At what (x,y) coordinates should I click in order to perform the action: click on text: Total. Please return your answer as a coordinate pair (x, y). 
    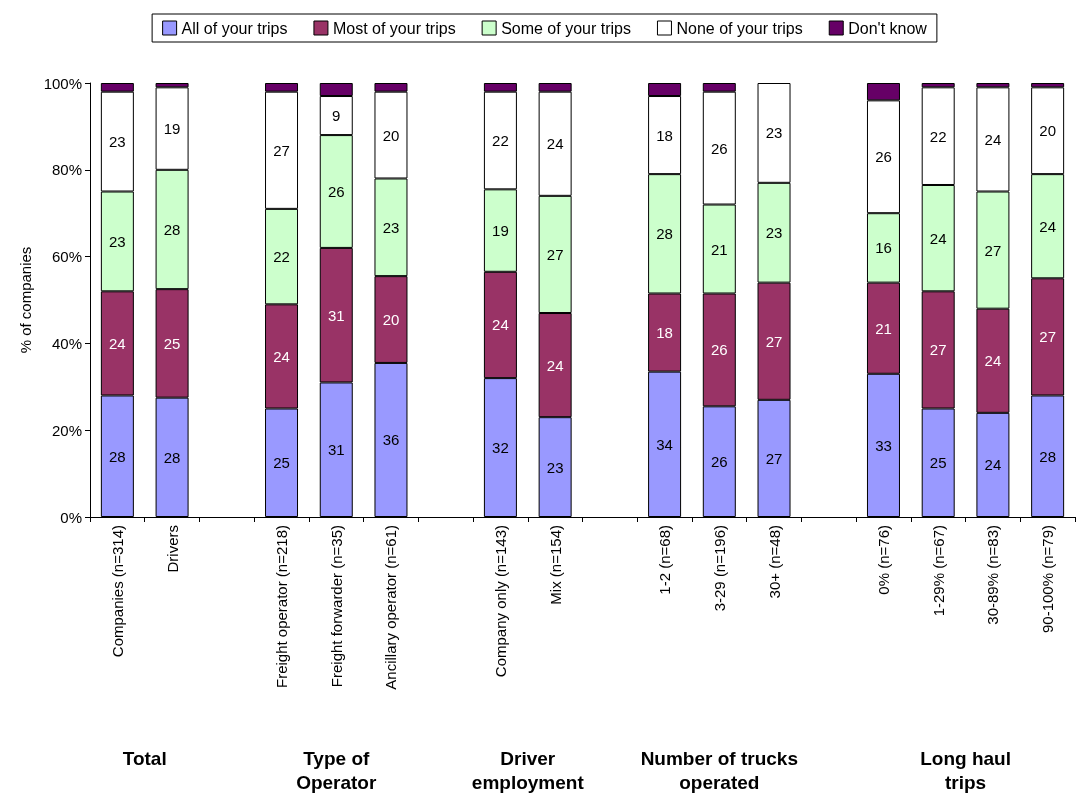
    Looking at the image, I should click on (144, 758).